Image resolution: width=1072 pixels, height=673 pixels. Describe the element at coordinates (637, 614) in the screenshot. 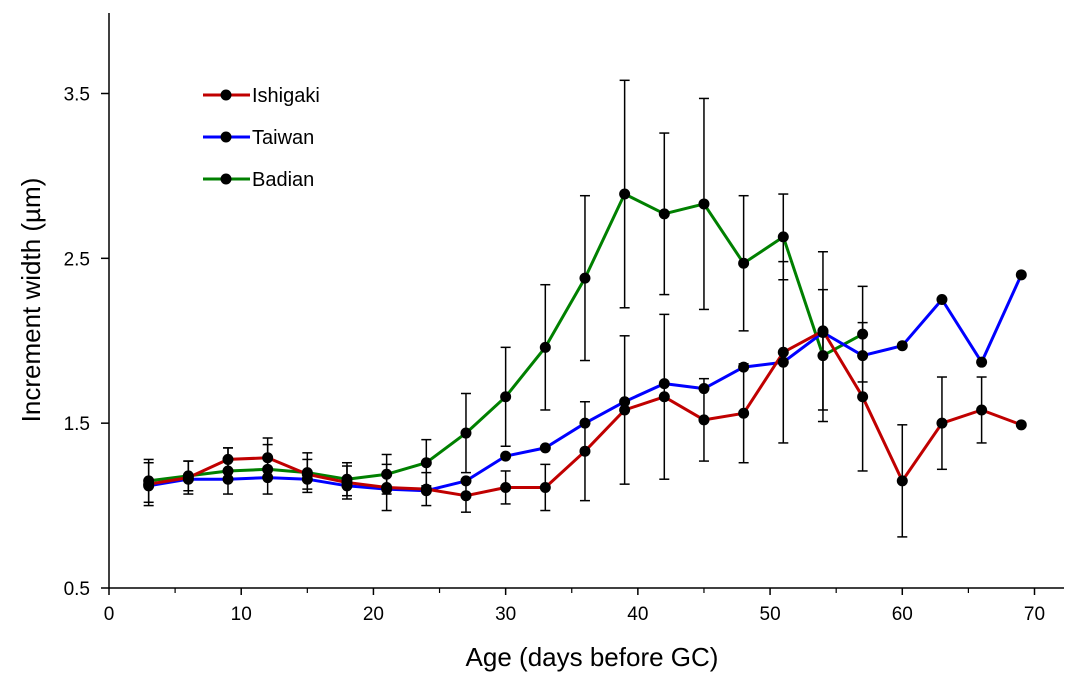

I see `x-tick-label: 40` at that location.